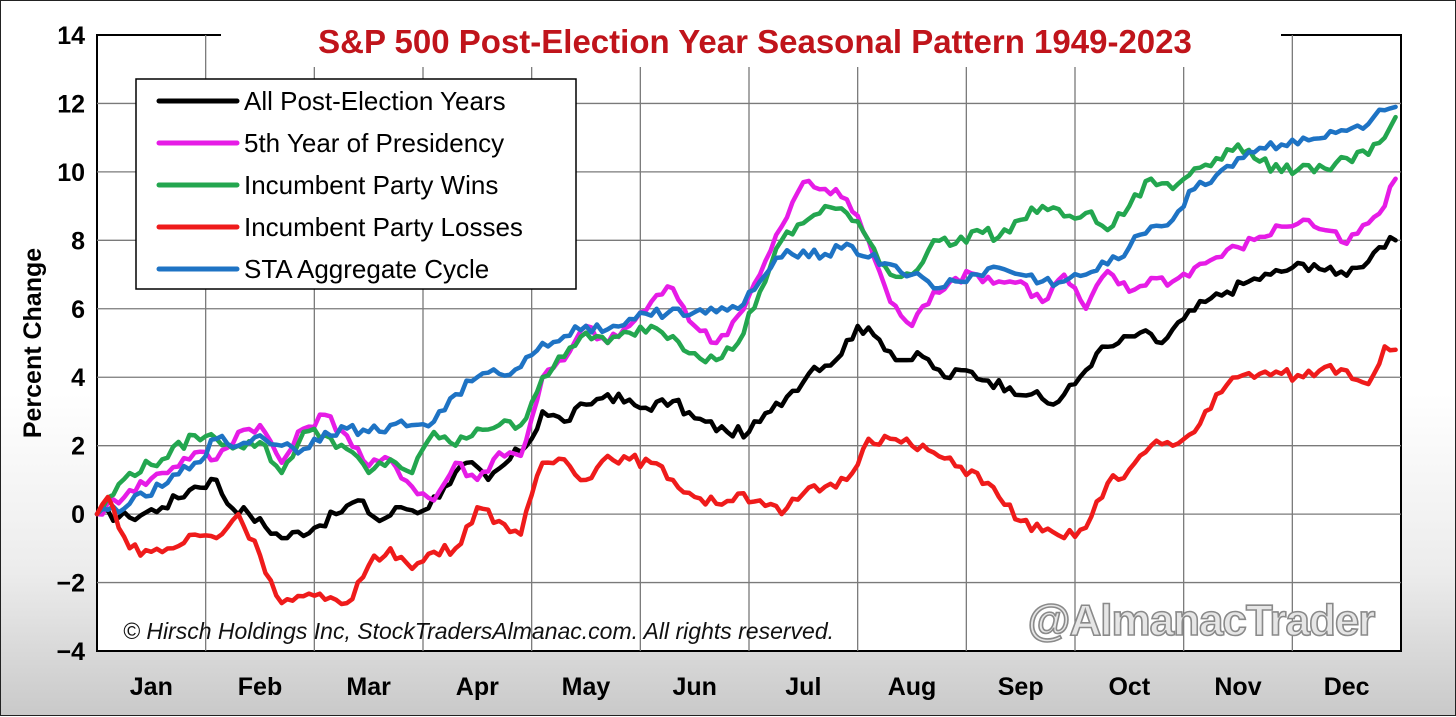 This screenshot has height=717, width=1456. I want to click on y-tick-label: 4, so click(78, 378).